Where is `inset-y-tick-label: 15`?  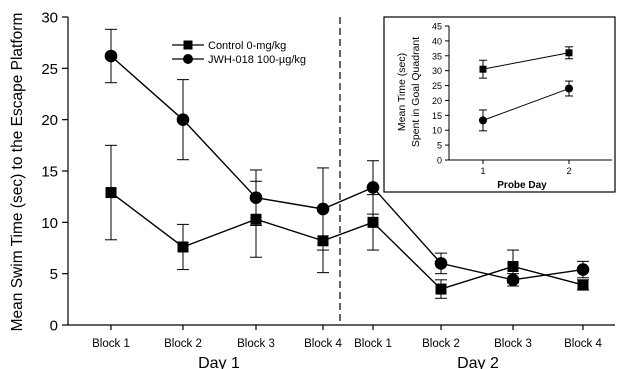 inset-y-tick-label: 15 is located at coordinates (437, 116).